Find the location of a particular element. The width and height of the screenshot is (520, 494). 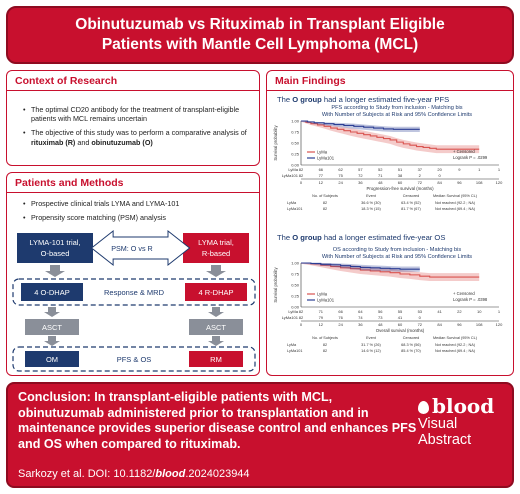

asct-right-box is located at coordinates (216, 327).